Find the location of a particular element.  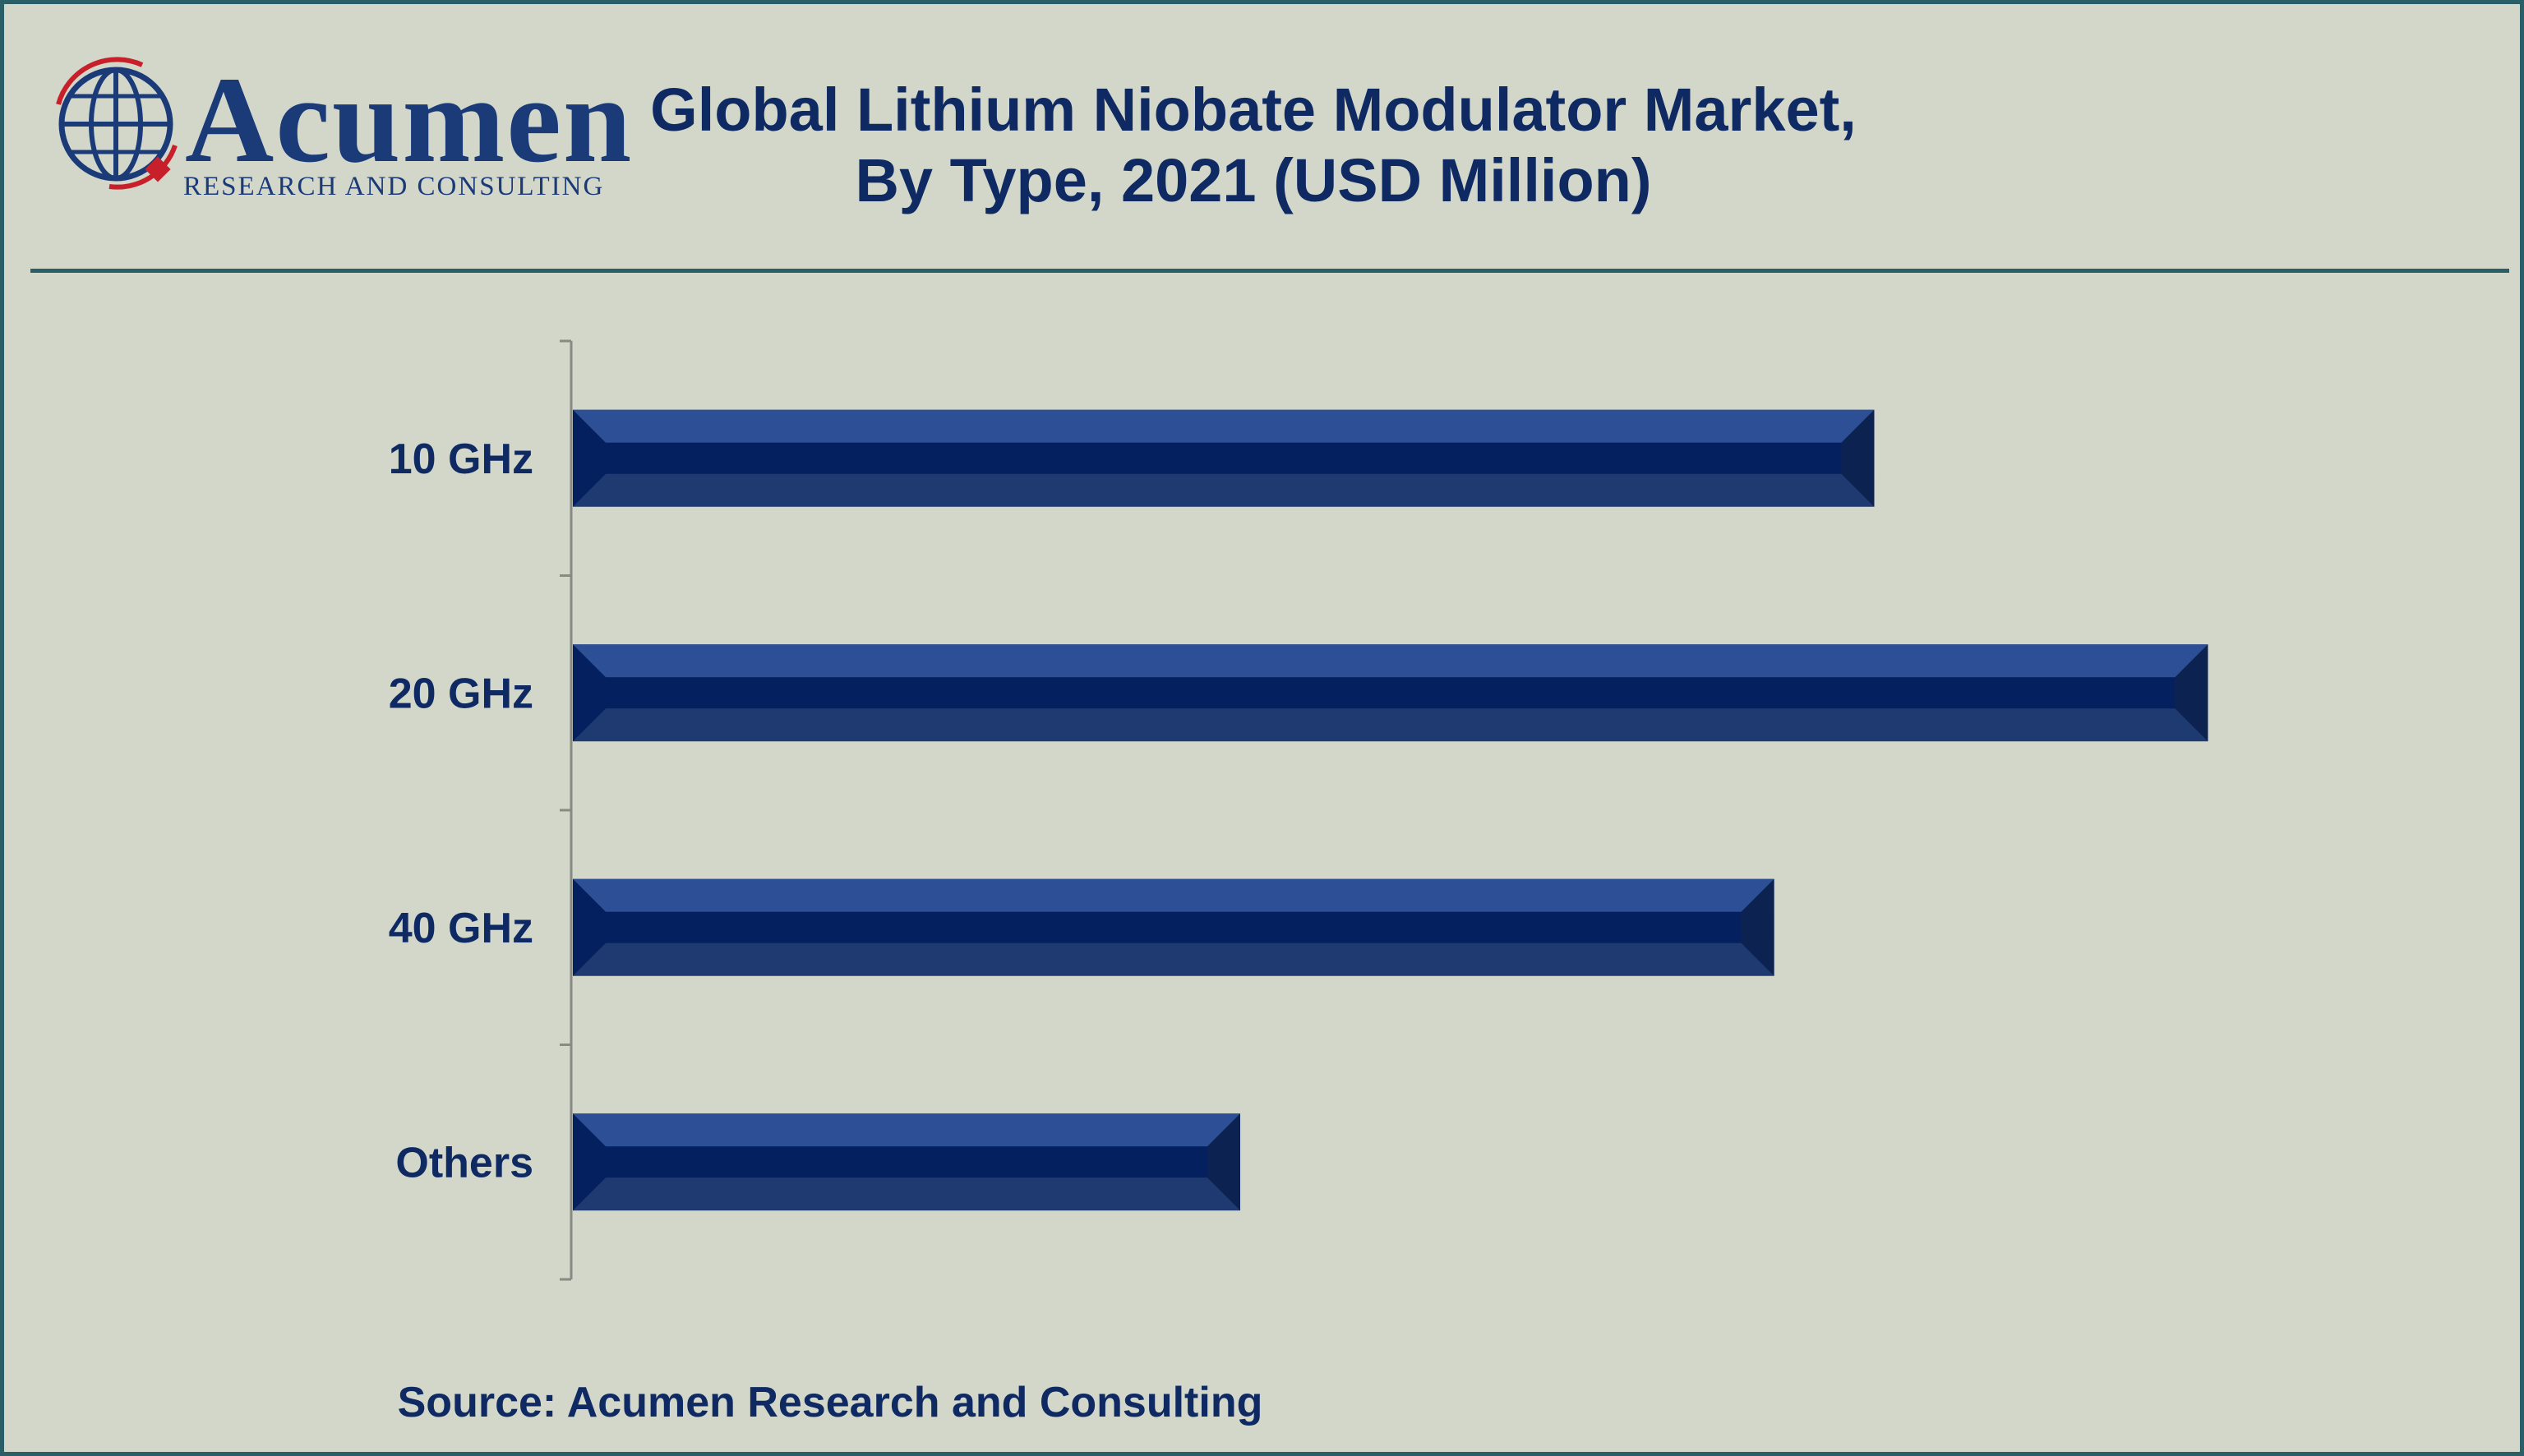

acumen-logo: Acumen RESEARCH AND CONSULTING is located at coordinates (342, 133).